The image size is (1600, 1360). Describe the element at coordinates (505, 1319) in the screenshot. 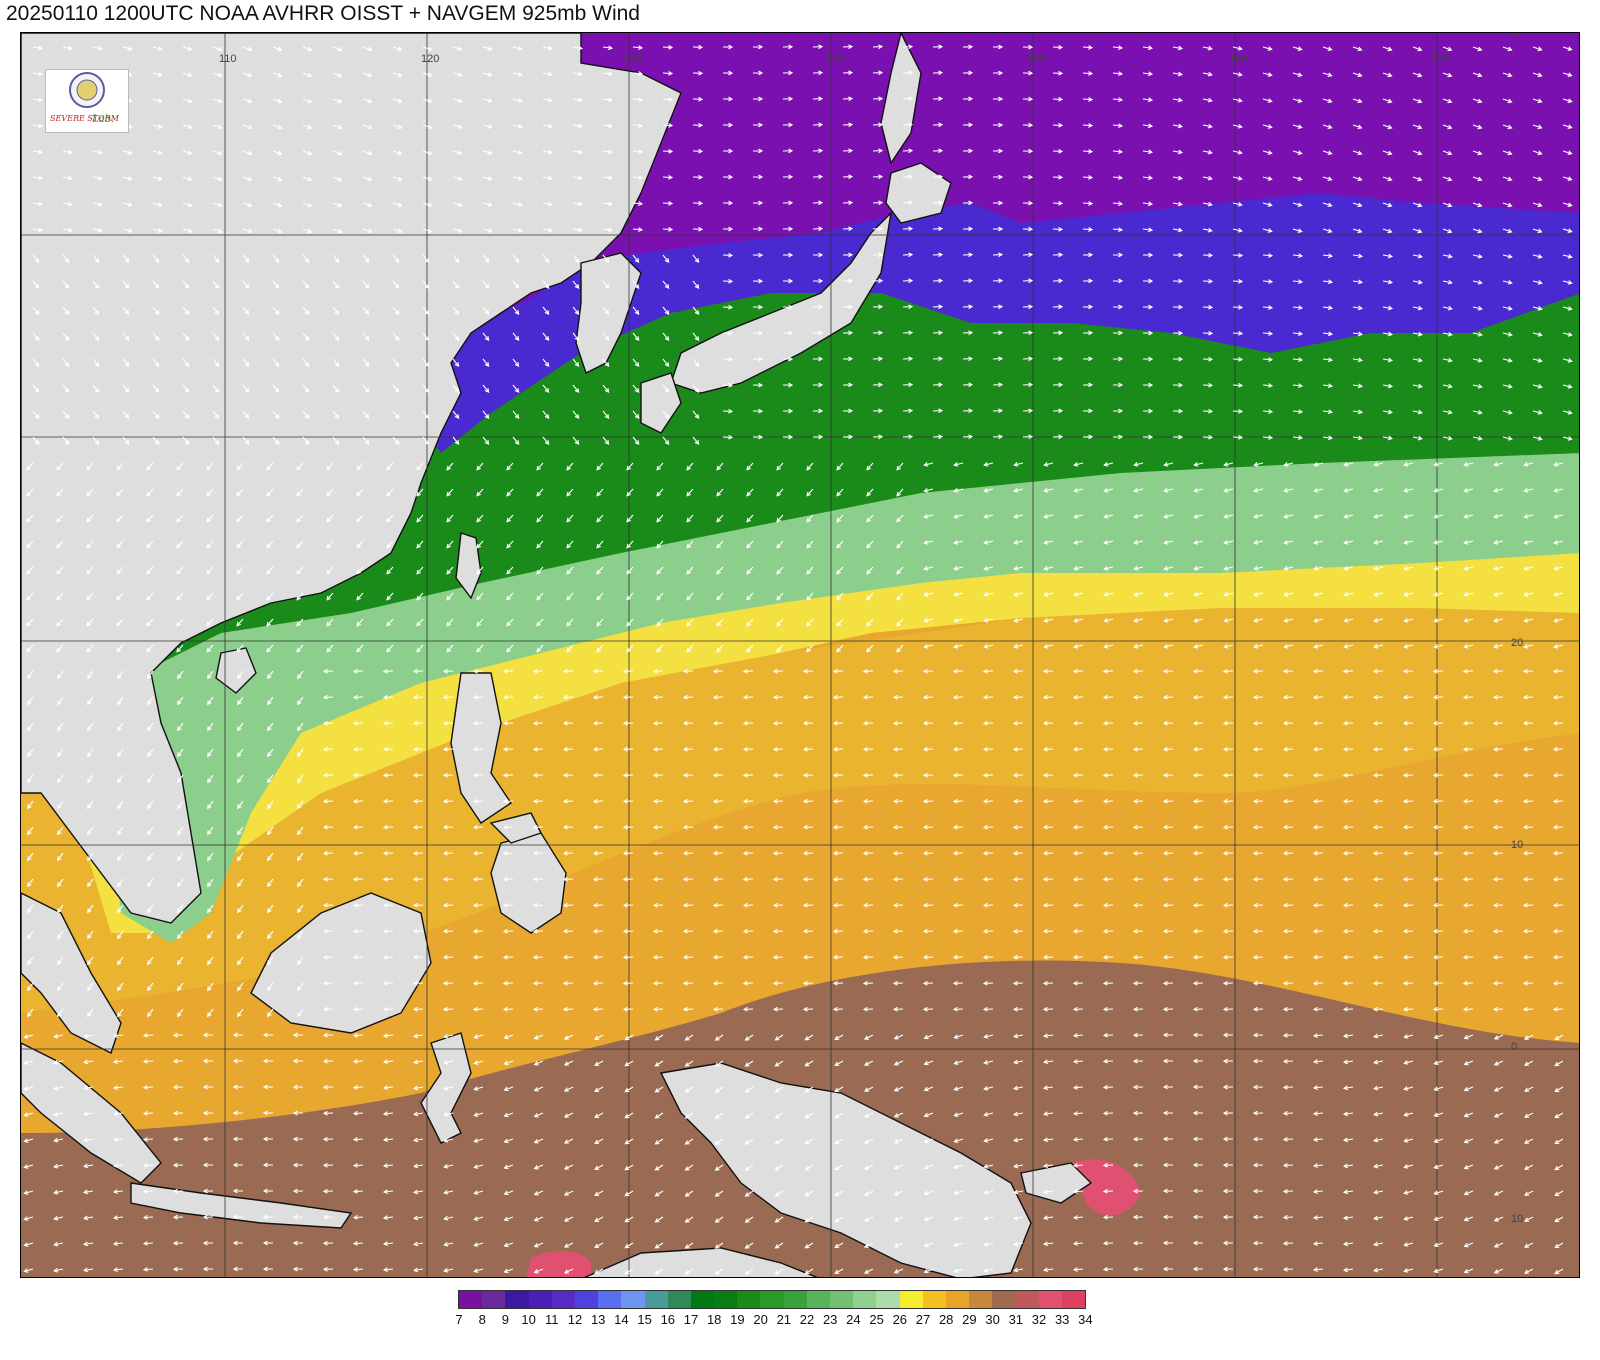

I see `colorbar-tick-label: 9` at that location.